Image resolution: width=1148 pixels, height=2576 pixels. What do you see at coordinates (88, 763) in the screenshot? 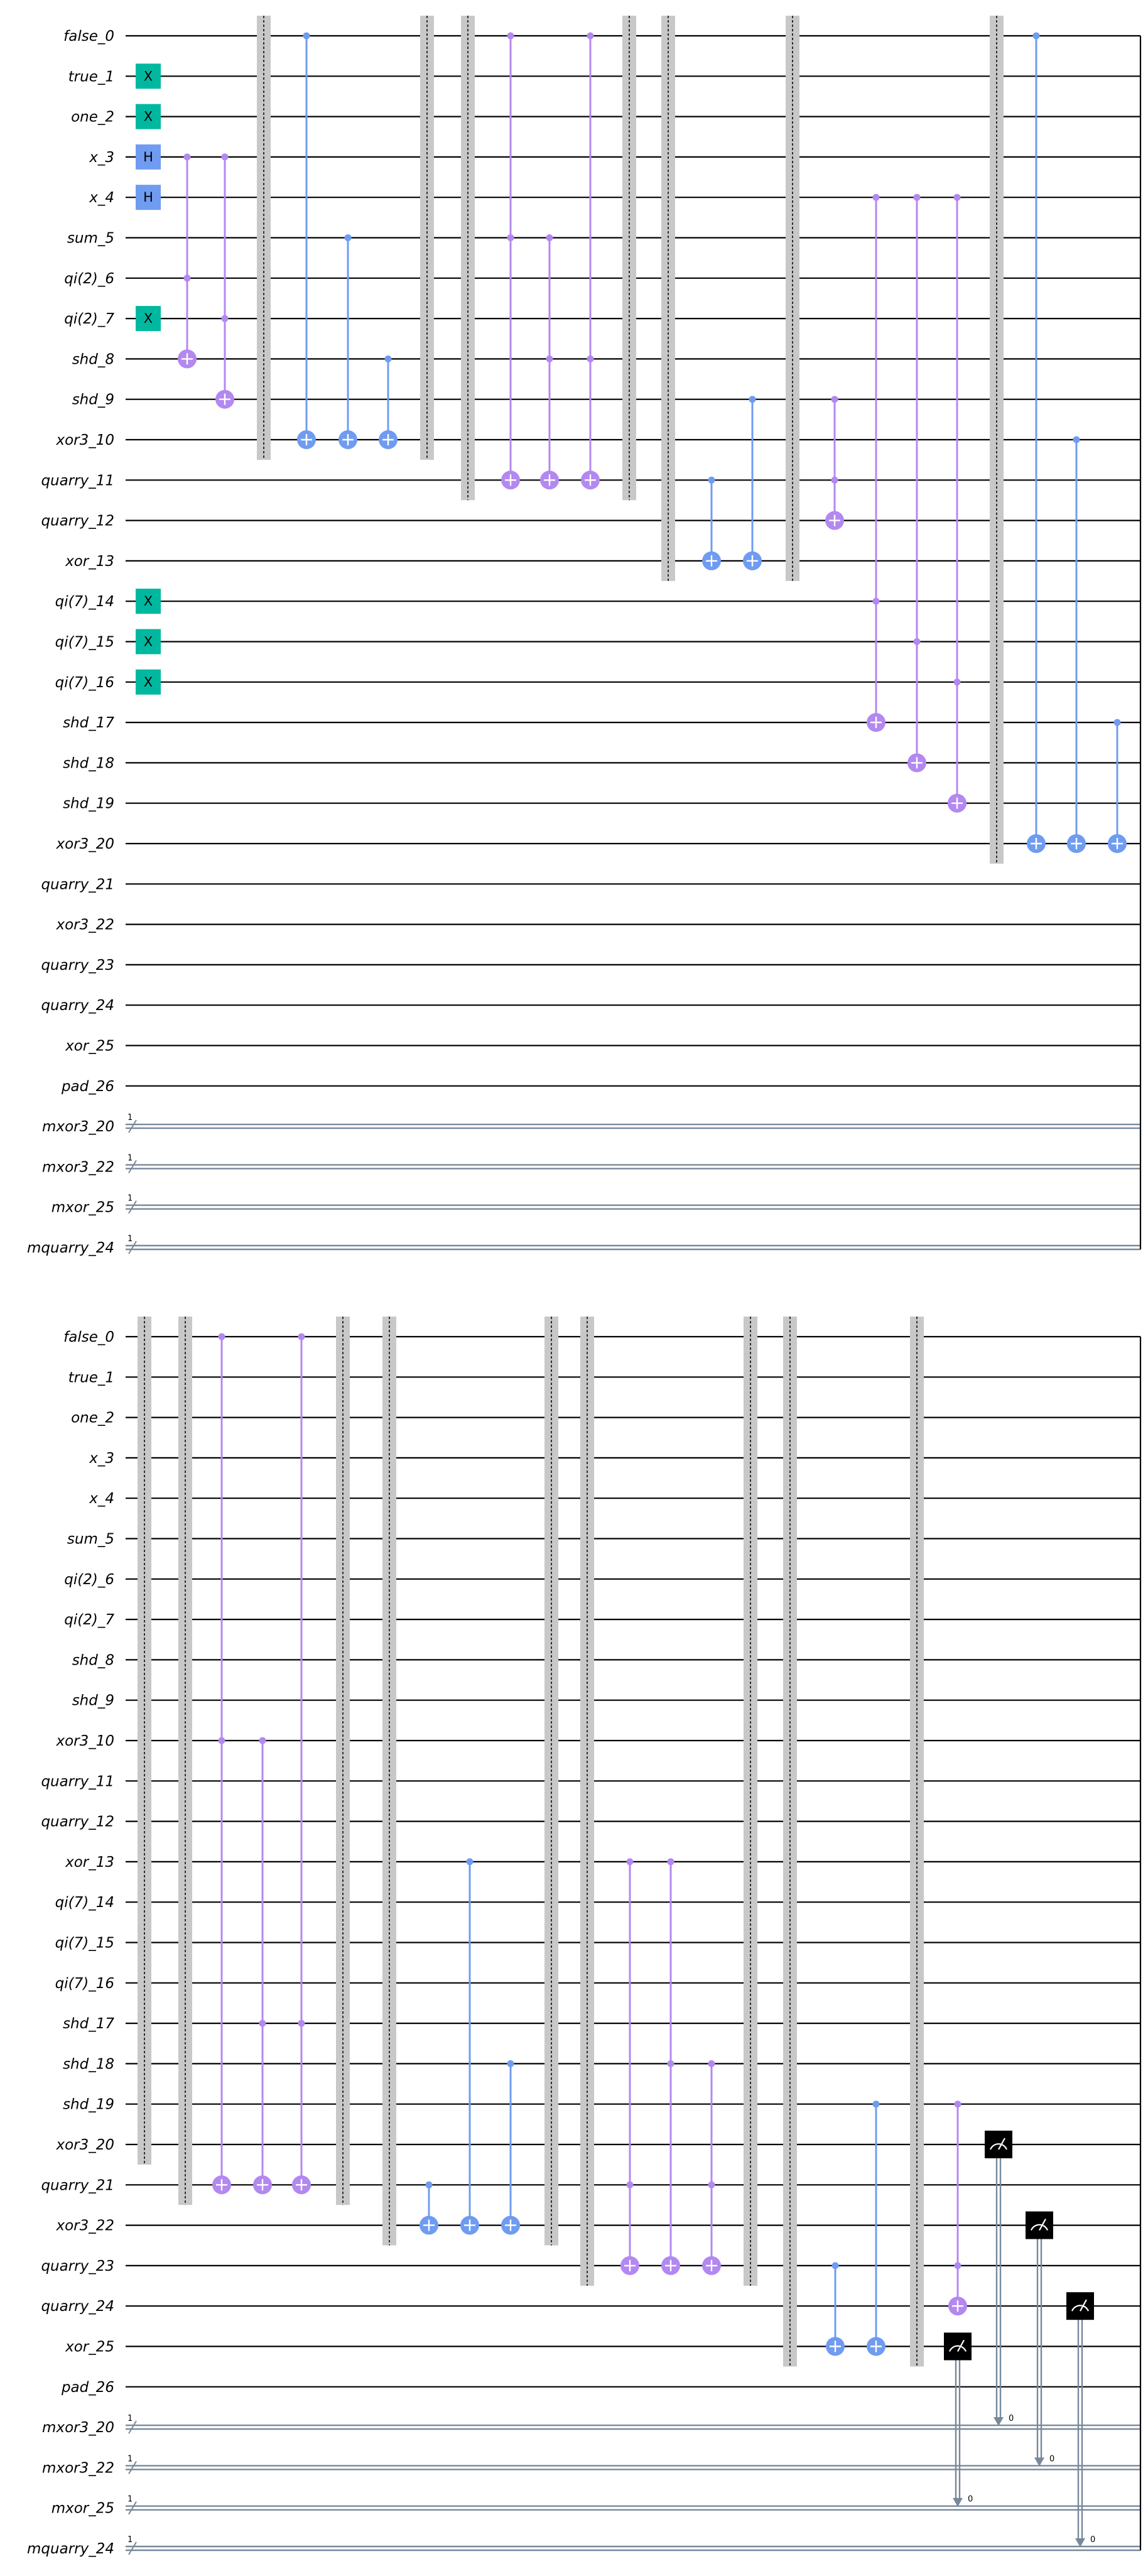
I see `qubit-label: shd_18` at bounding box center [88, 763].